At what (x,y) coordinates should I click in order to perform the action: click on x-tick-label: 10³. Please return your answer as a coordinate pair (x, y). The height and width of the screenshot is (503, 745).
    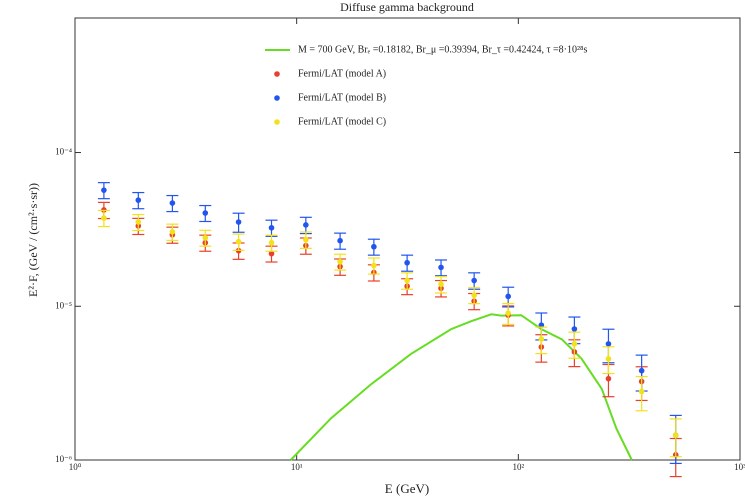
    Looking at the image, I should click on (739, 467).